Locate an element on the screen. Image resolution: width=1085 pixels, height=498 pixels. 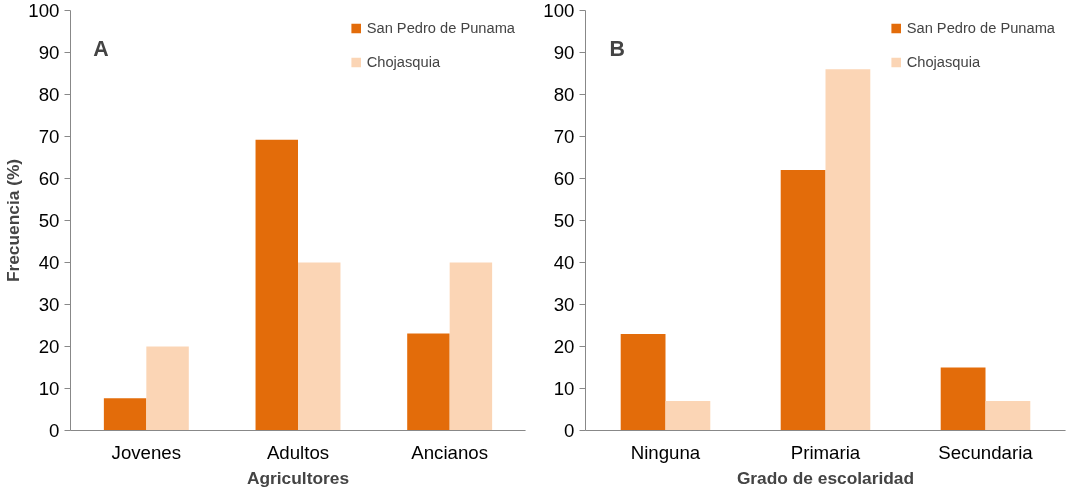
x-tick-label: Primaria is located at coordinates (825, 452).